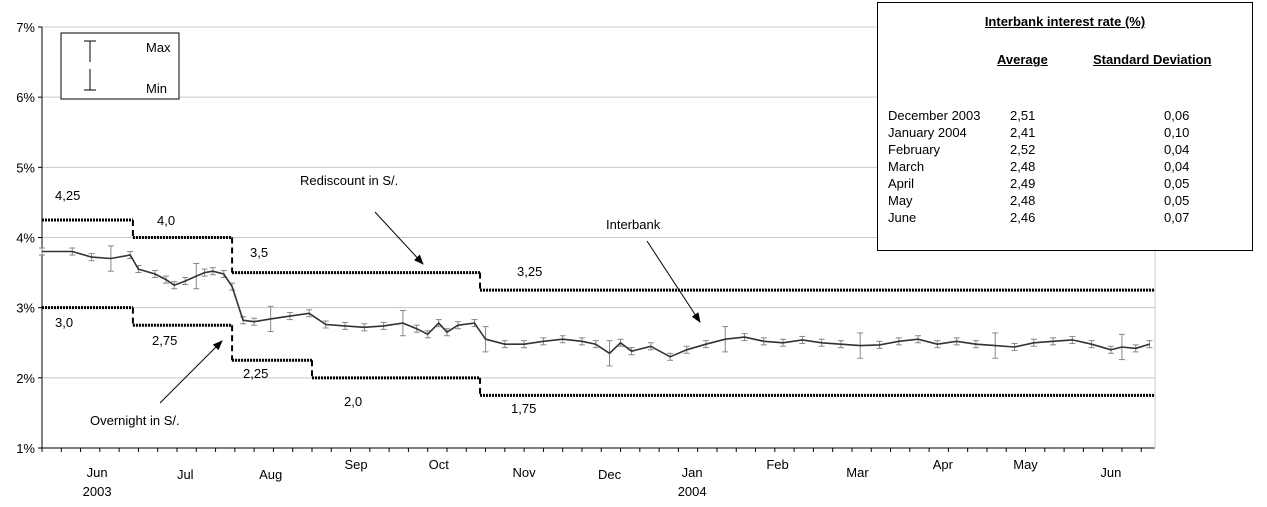 Image resolution: width=1267 pixels, height=507 pixels. I want to click on col-header-std-dev: Standard Deviation, so click(1152, 59).